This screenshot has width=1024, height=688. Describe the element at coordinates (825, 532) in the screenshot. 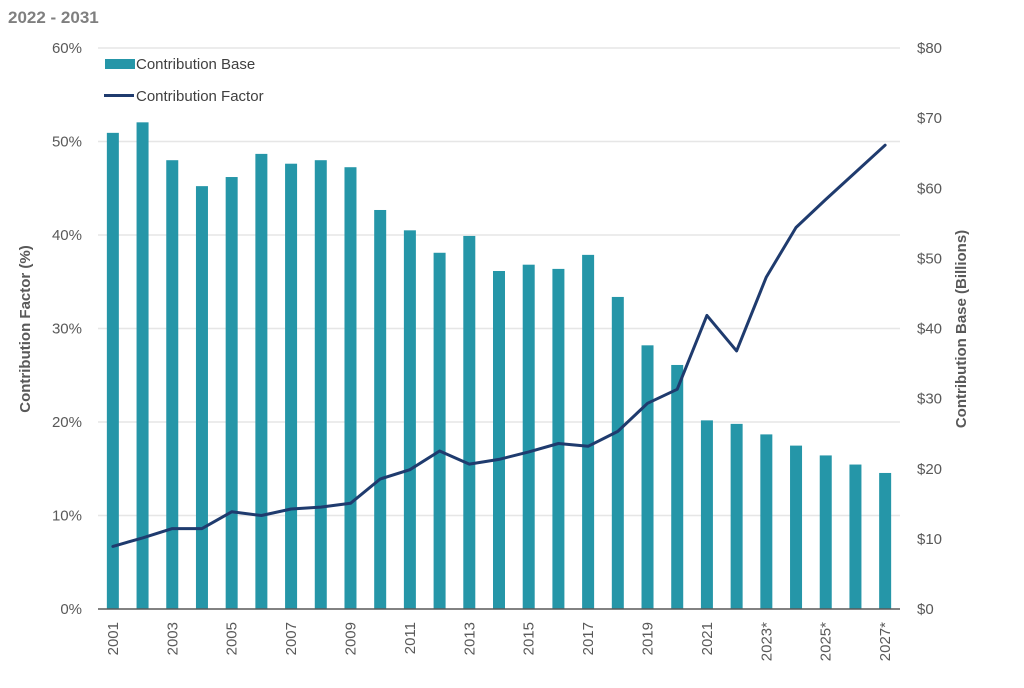

I see `bar-2025*` at that location.